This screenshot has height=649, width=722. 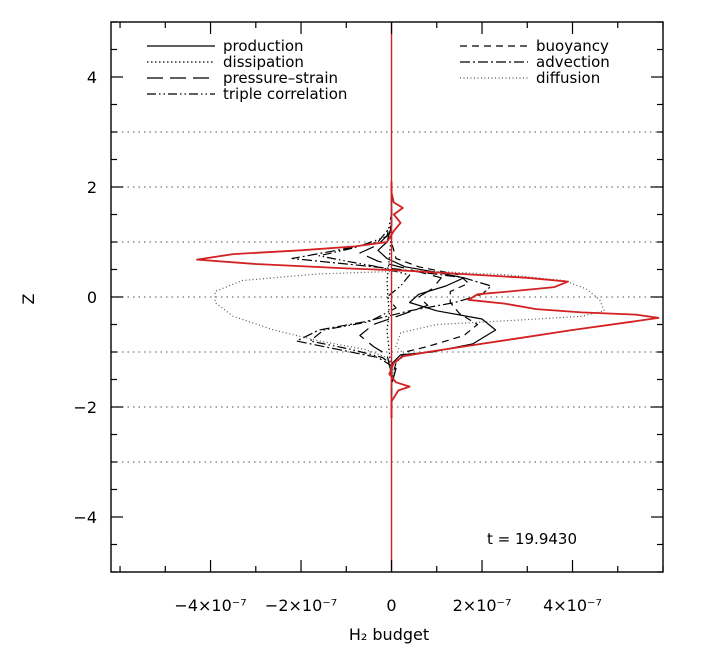 What do you see at coordinates (280, 78) in the screenshot?
I see `legend-label: pressure–strain` at bounding box center [280, 78].